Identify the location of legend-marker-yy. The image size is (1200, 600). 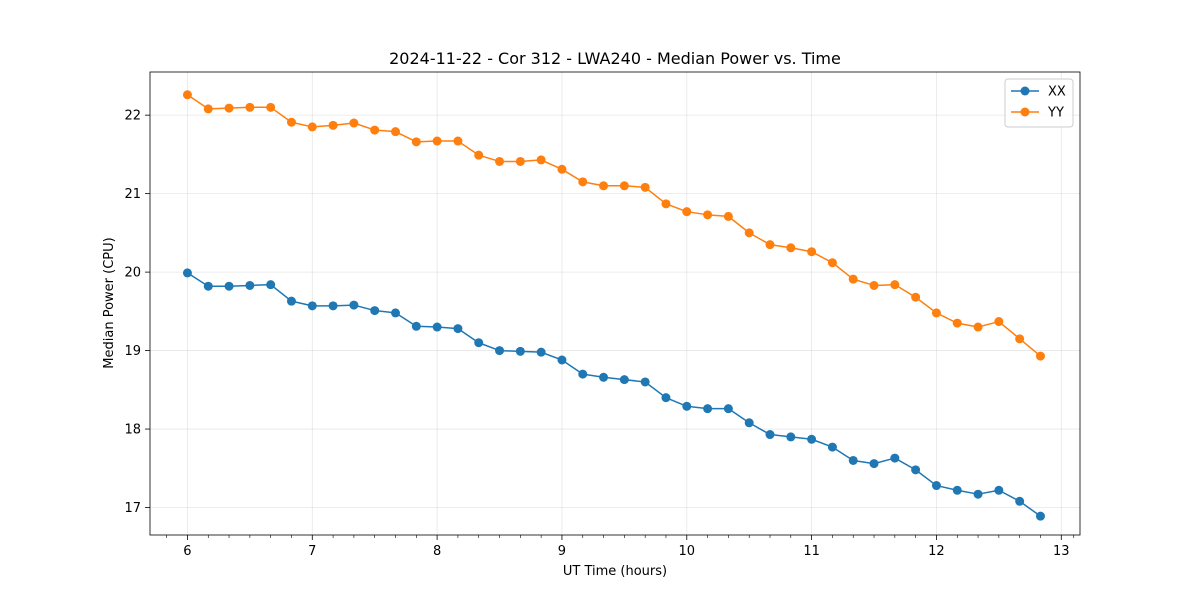
(1025, 112).